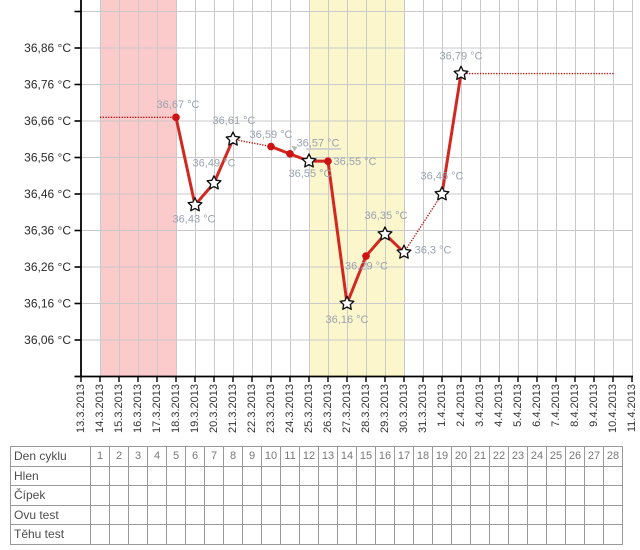 This screenshot has height=550, width=640. Describe the element at coordinates (47, 121) in the screenshot. I see `svg-text: 36,66 °C` at that location.